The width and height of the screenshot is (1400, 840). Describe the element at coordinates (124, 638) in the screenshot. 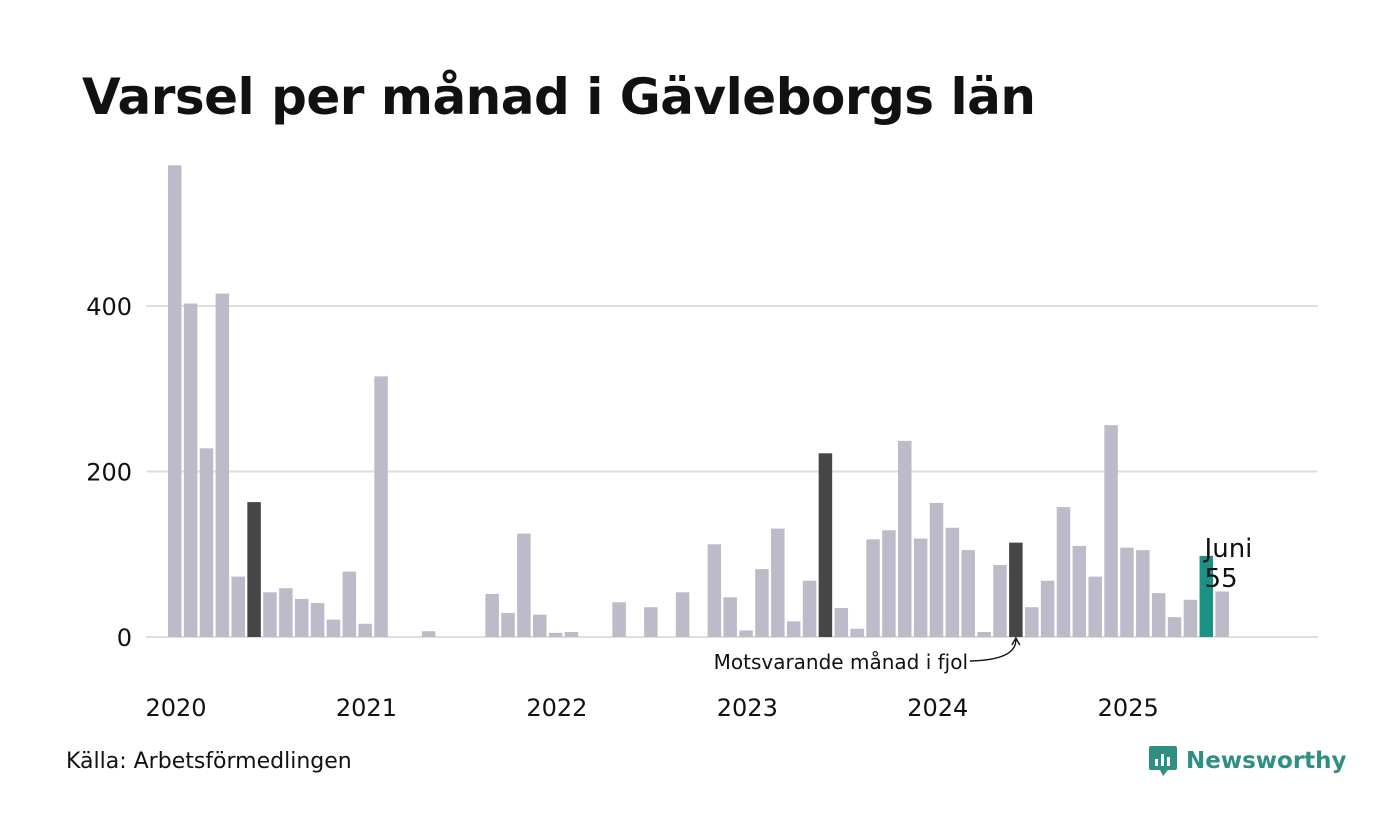

I see `y-tick-label: 0` at that location.